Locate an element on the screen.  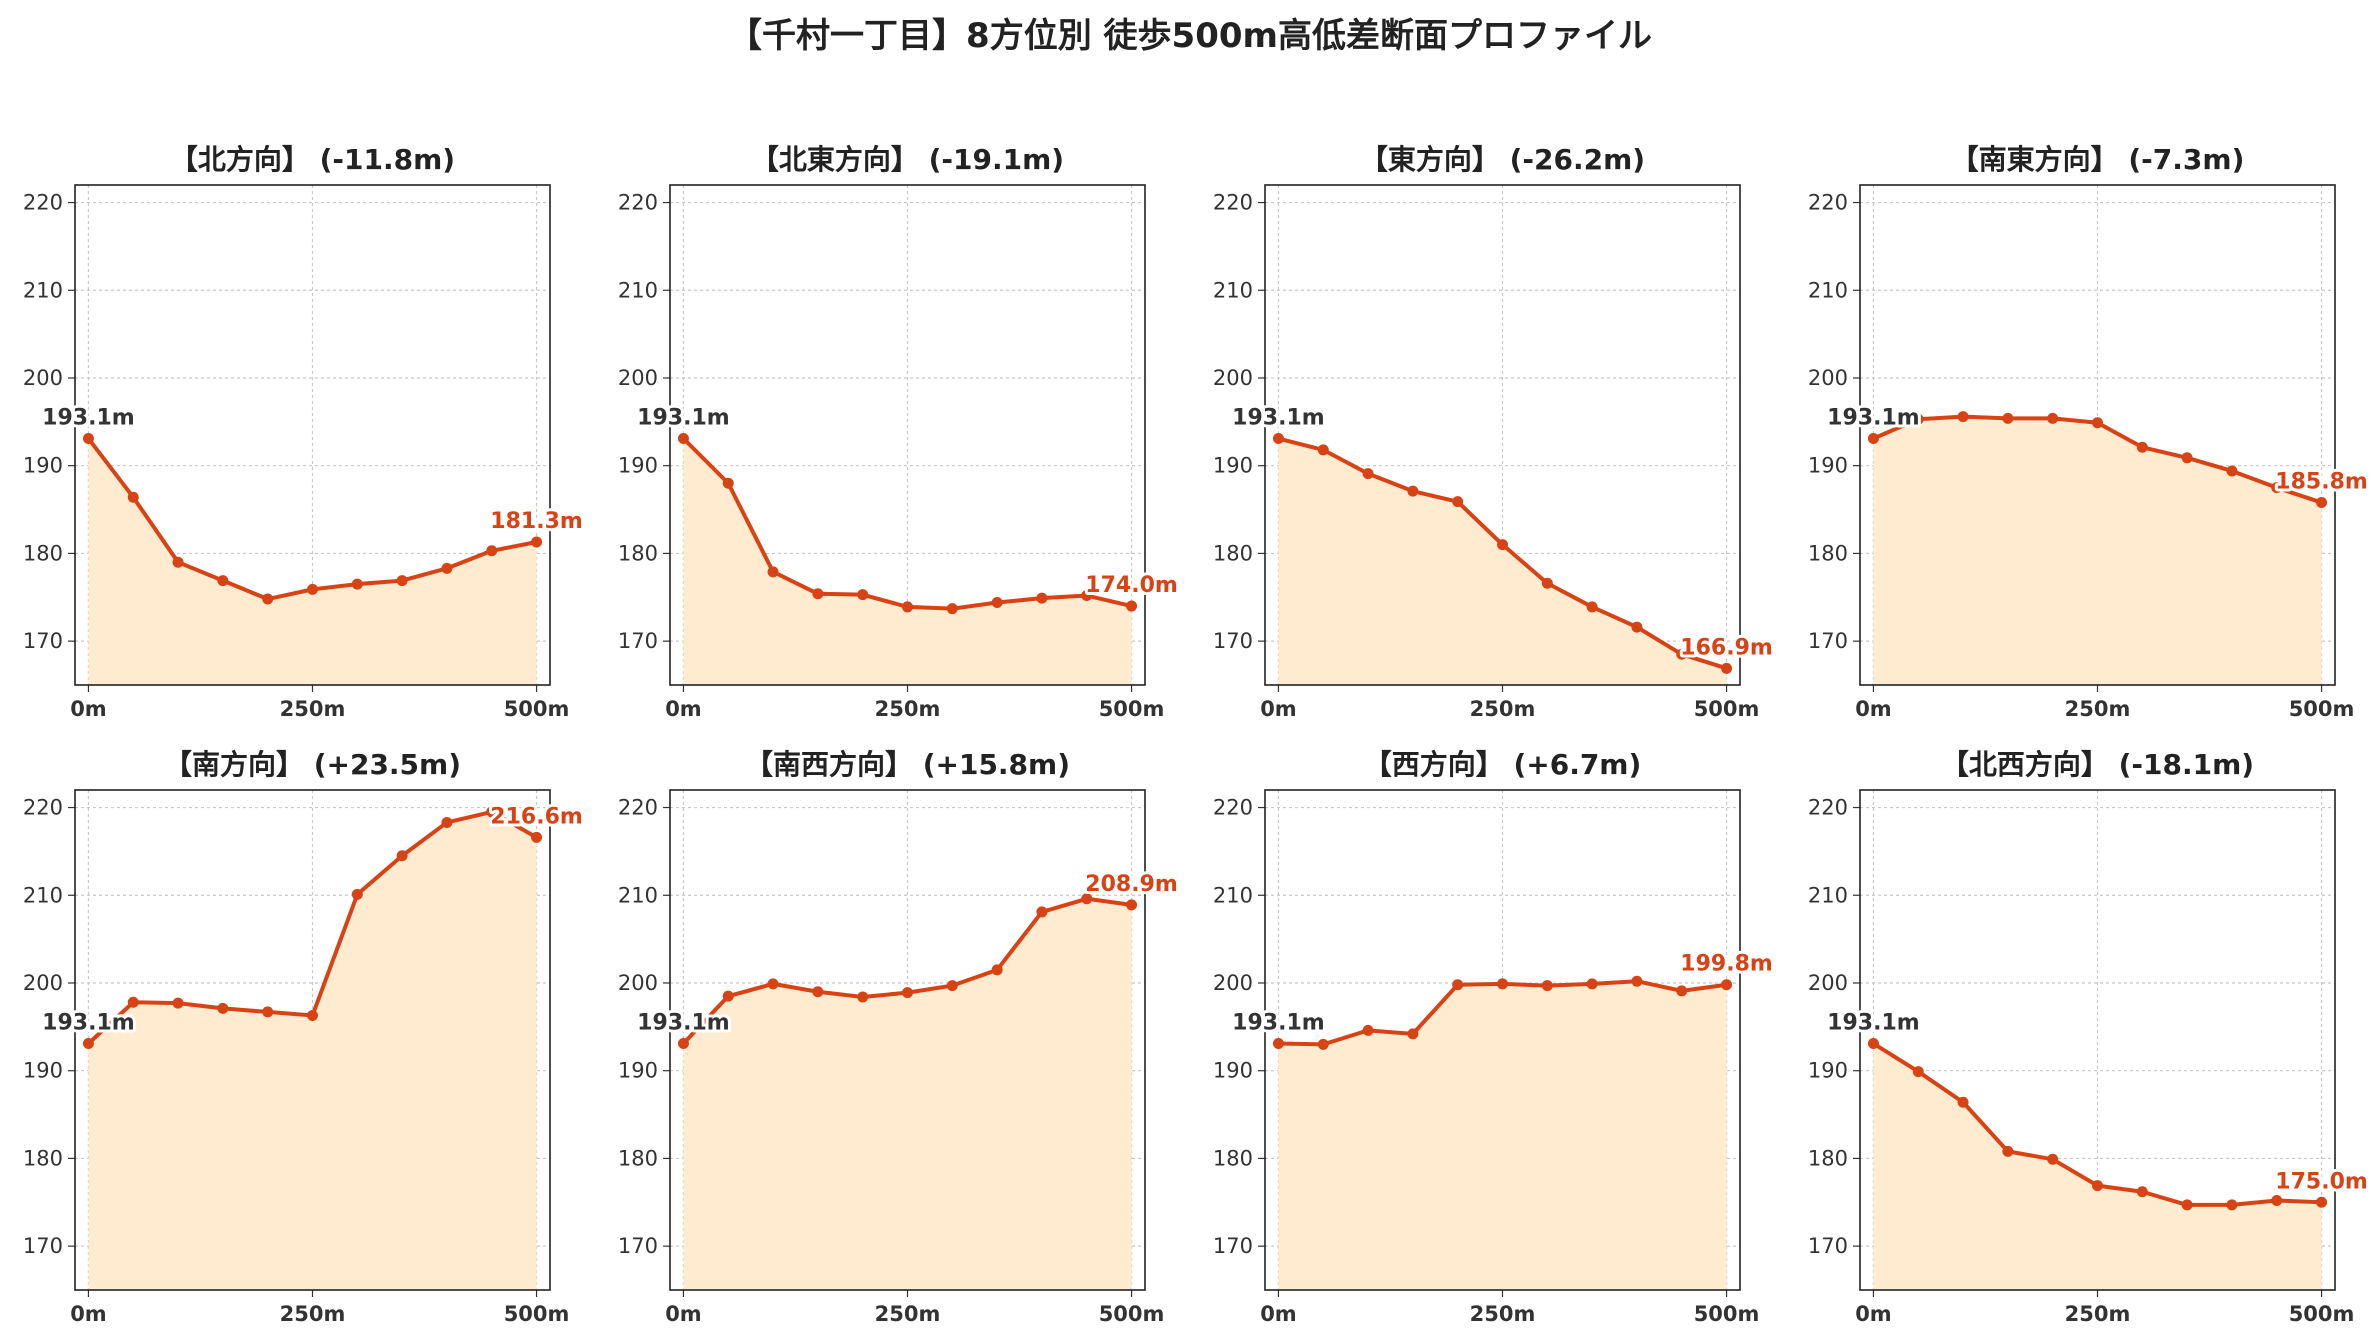
end-elevation-label: 174.0m is located at coordinates (1131, 585).